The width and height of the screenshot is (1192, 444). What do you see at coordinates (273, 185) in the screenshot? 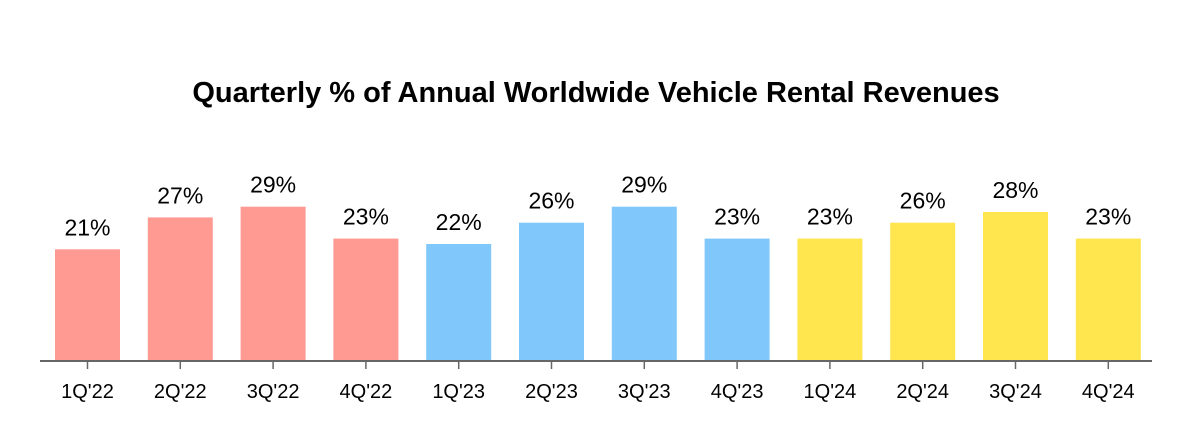
I see `data-label-2: 29%` at bounding box center [273, 185].